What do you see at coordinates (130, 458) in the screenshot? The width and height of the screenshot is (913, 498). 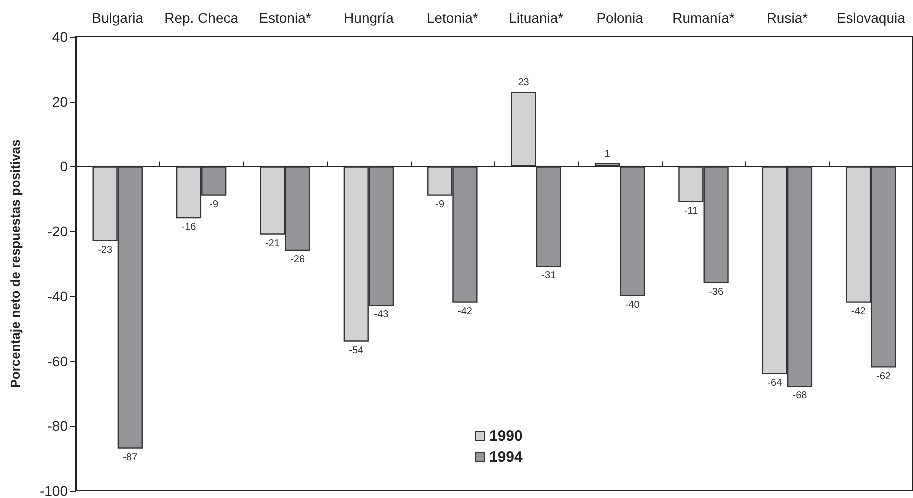 I see `data-label: -87` at bounding box center [130, 458].